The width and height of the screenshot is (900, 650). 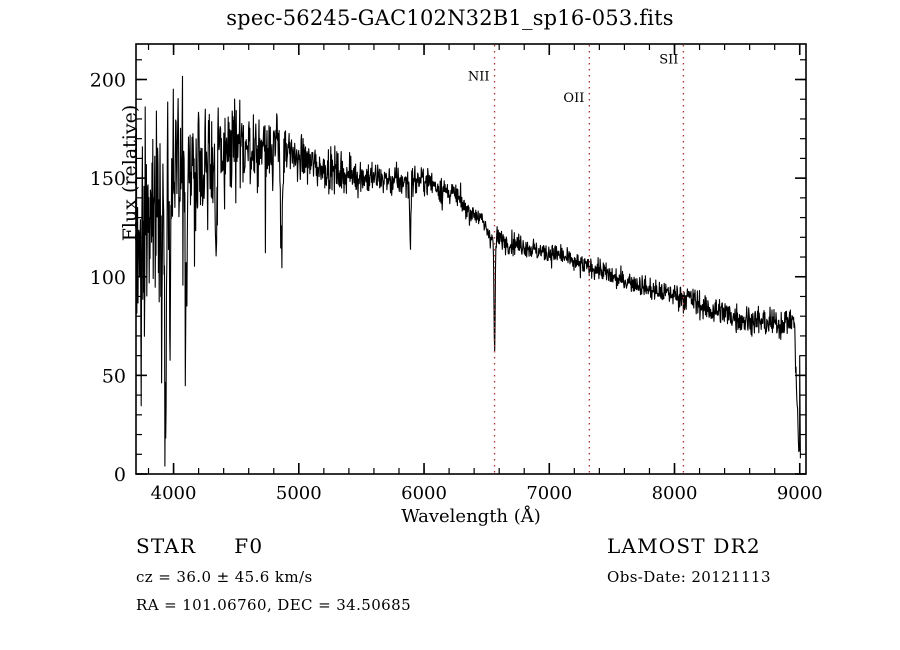 I want to click on x-tick-label: 6000, so click(x=424, y=493).